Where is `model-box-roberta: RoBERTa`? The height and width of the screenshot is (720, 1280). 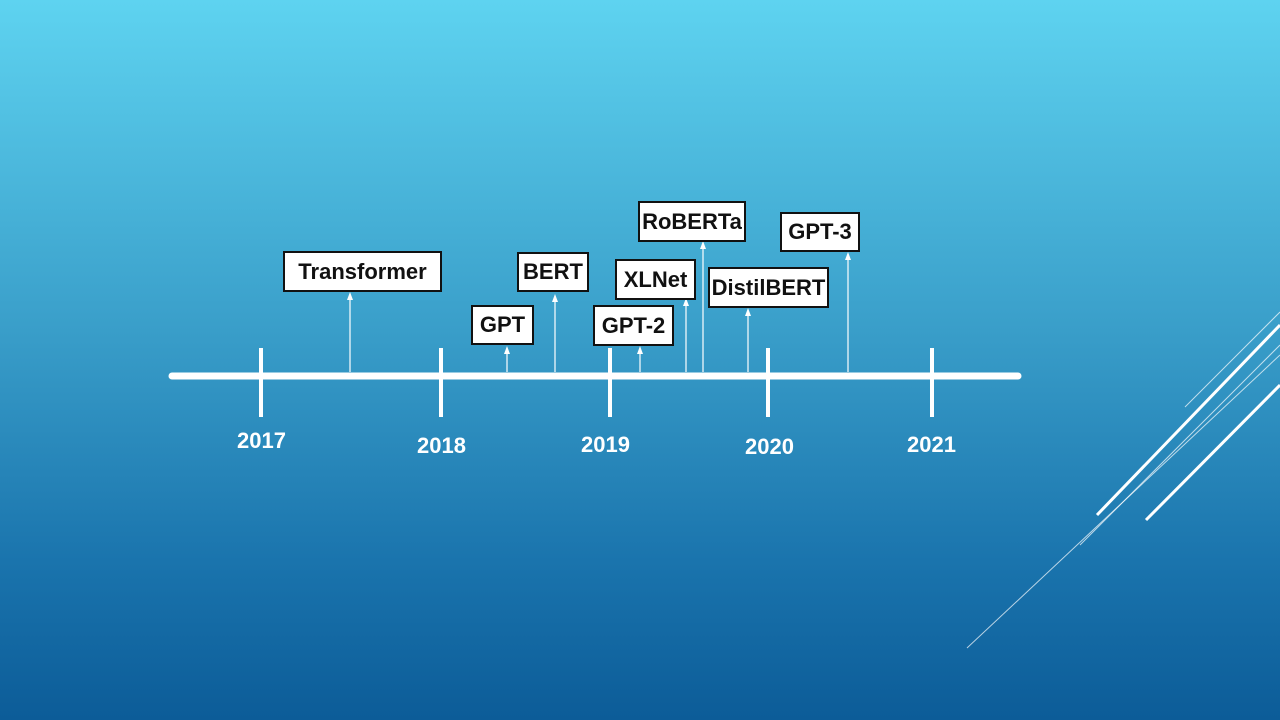
model-box-roberta: RoBERTa is located at coordinates (692, 221).